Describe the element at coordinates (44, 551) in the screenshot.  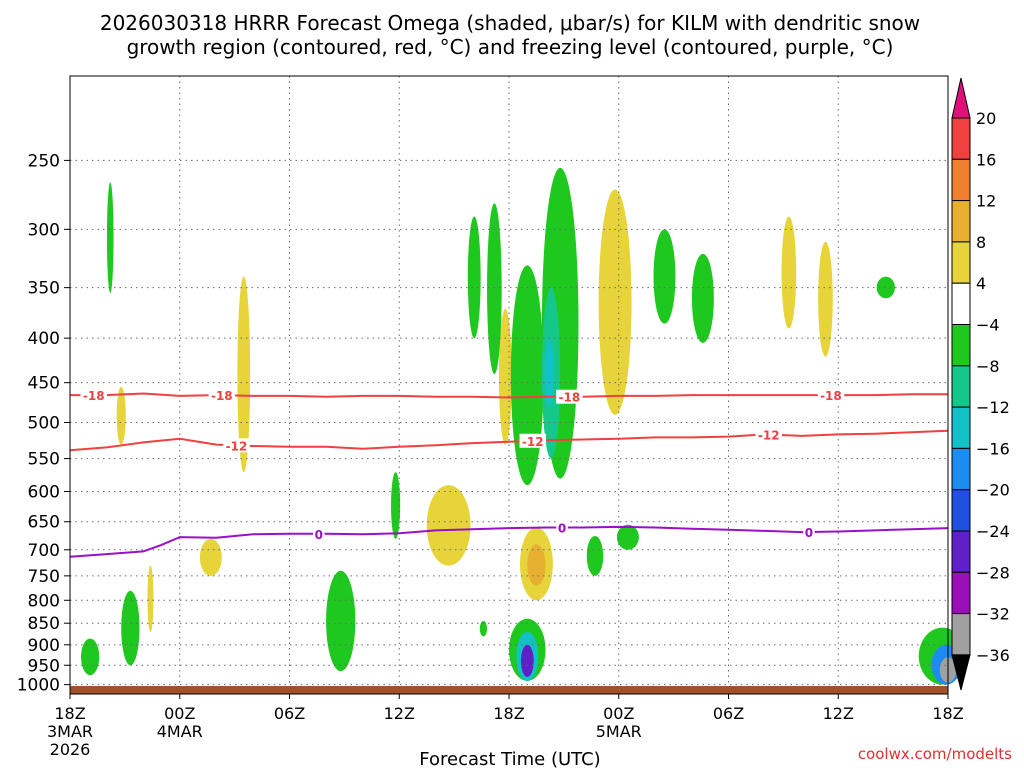
I see `y-tick-label: 700` at that location.